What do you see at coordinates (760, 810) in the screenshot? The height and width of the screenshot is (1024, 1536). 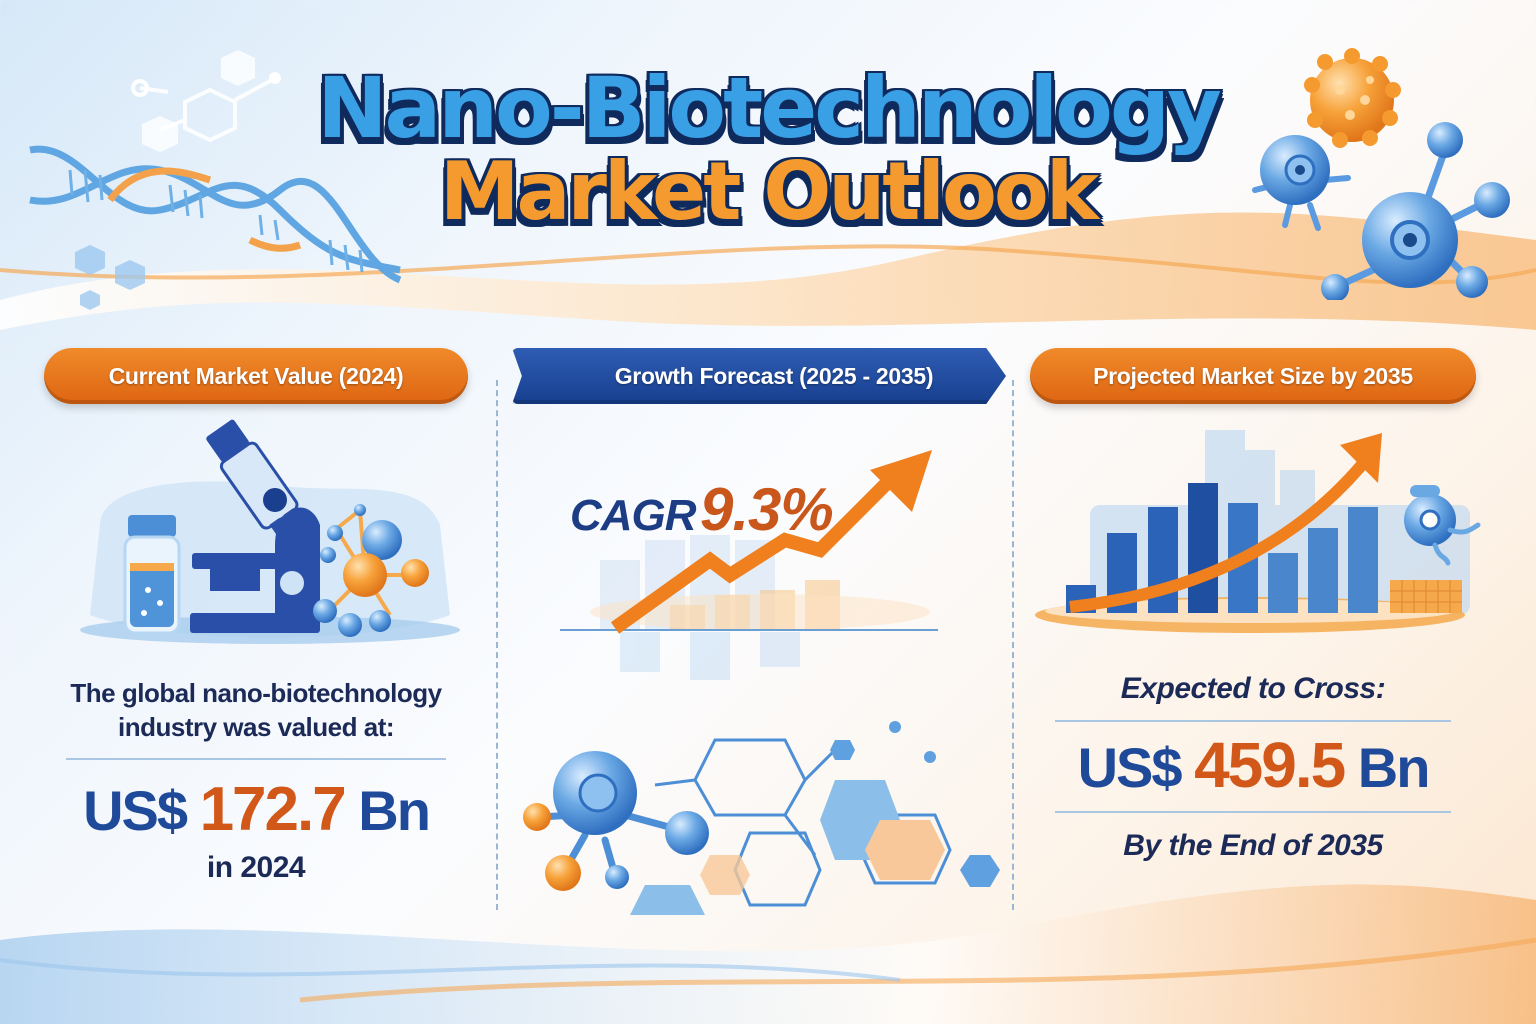 I see `nanoparticle-hexagon-illustration` at bounding box center [760, 810].